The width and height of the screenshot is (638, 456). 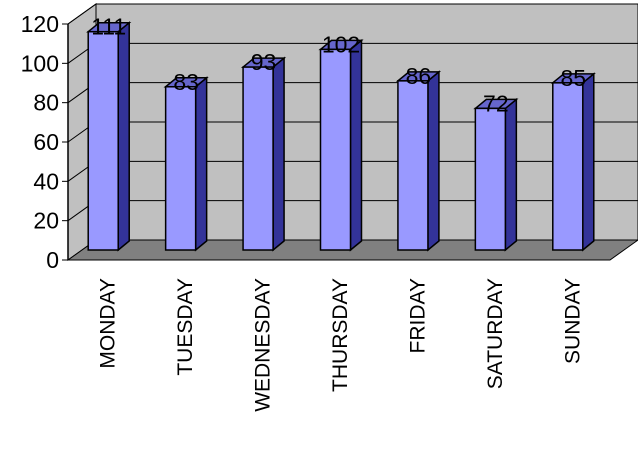 I want to click on y-tick-label: 80, so click(x=46, y=103).